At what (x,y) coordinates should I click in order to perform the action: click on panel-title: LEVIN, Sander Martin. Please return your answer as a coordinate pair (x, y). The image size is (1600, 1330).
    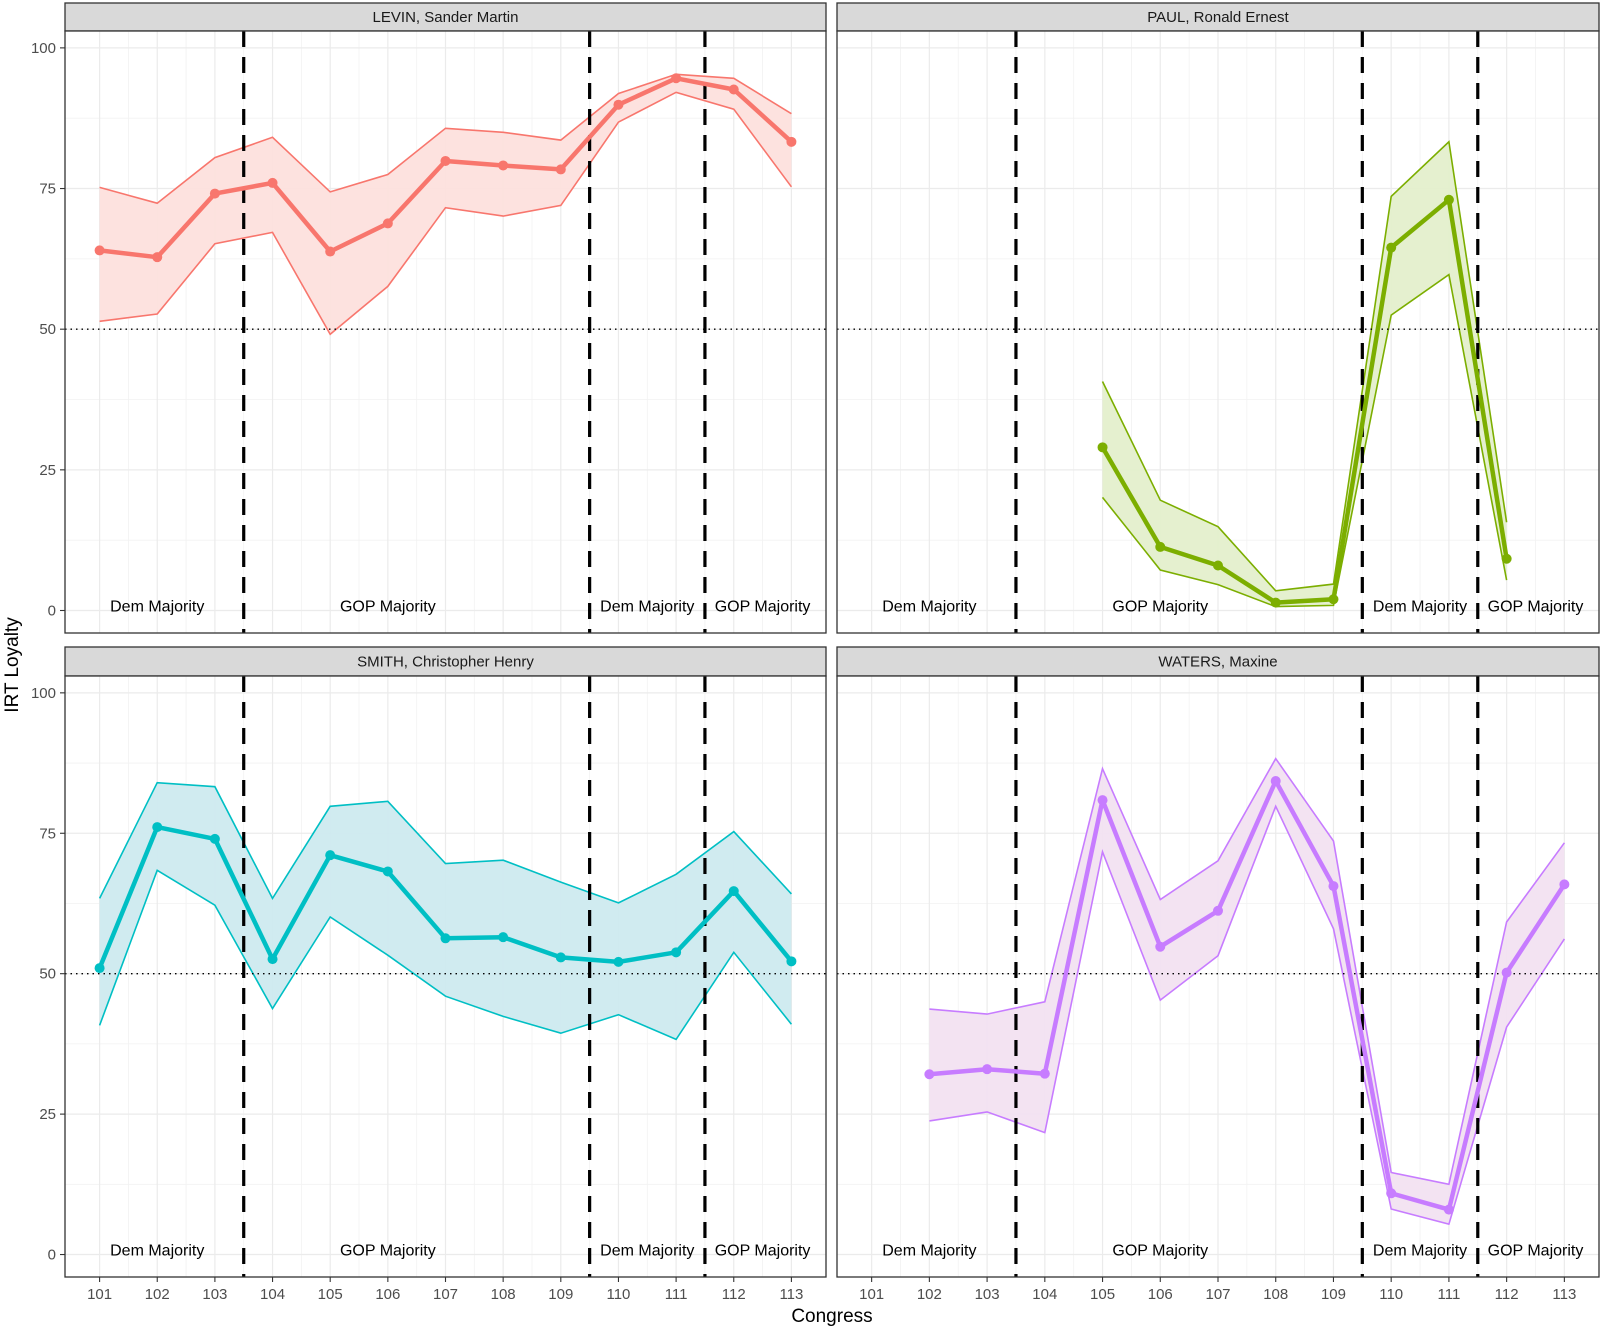
    Looking at the image, I should click on (446, 17).